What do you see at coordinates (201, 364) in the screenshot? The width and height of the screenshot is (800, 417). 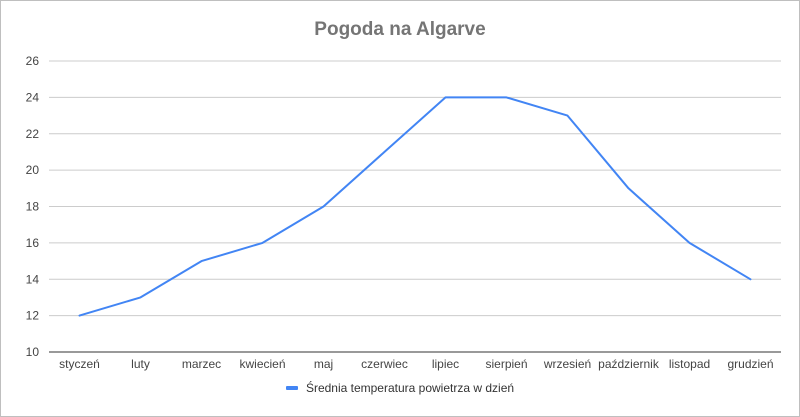 I see `x-tick-label: marzec` at bounding box center [201, 364].